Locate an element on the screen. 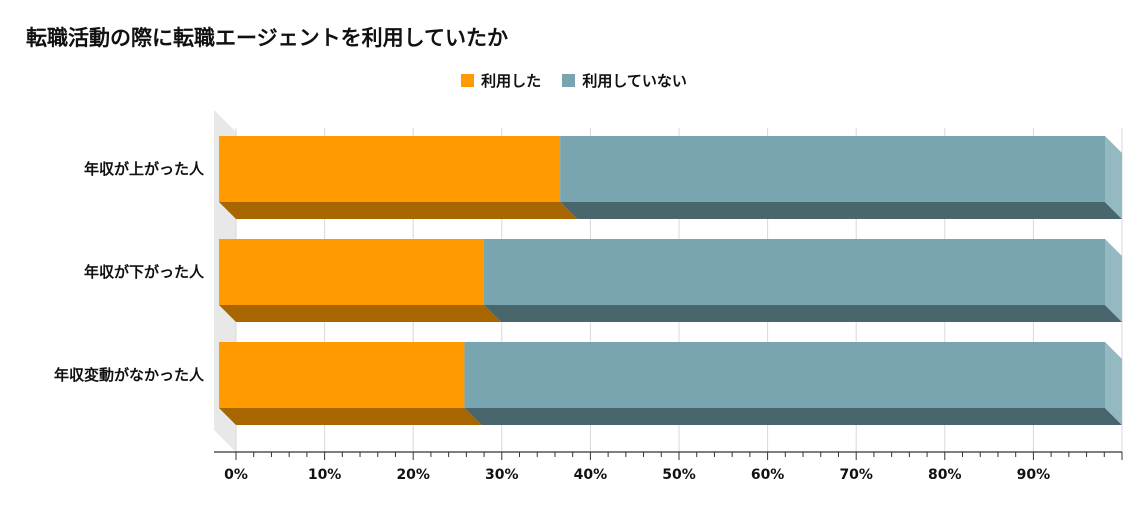  legend: 利用した 利用していない is located at coordinates (574, 80).